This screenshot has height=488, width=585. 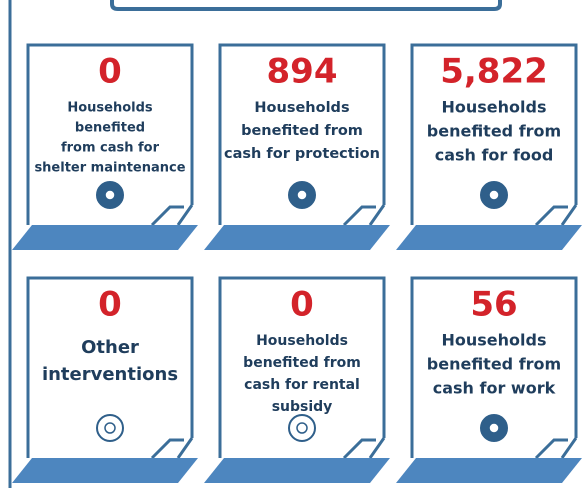 What do you see at coordinates (494, 388) in the screenshot?
I see `card-label: cash for work` at bounding box center [494, 388].